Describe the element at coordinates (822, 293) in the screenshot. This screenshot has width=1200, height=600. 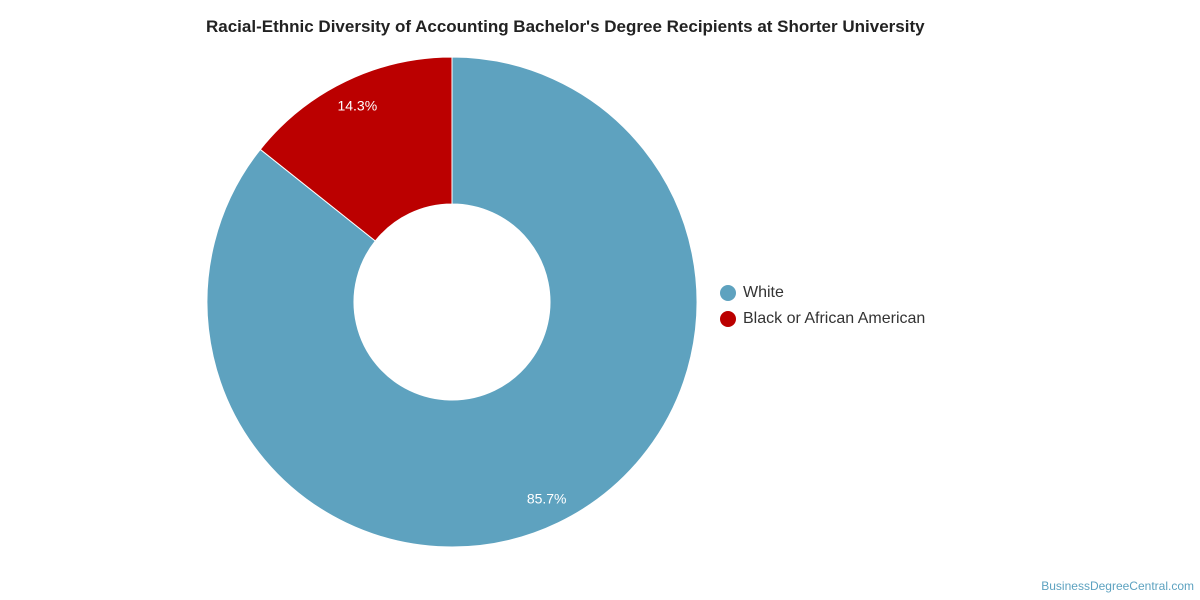
I see `legend-item-white: White` at that location.